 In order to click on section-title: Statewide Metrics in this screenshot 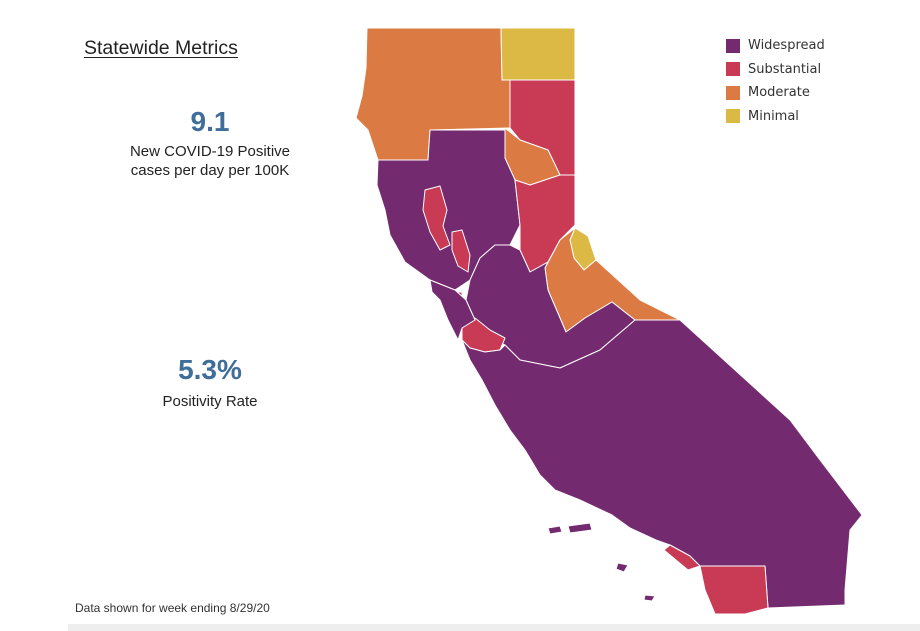, I will do `click(161, 48)`.